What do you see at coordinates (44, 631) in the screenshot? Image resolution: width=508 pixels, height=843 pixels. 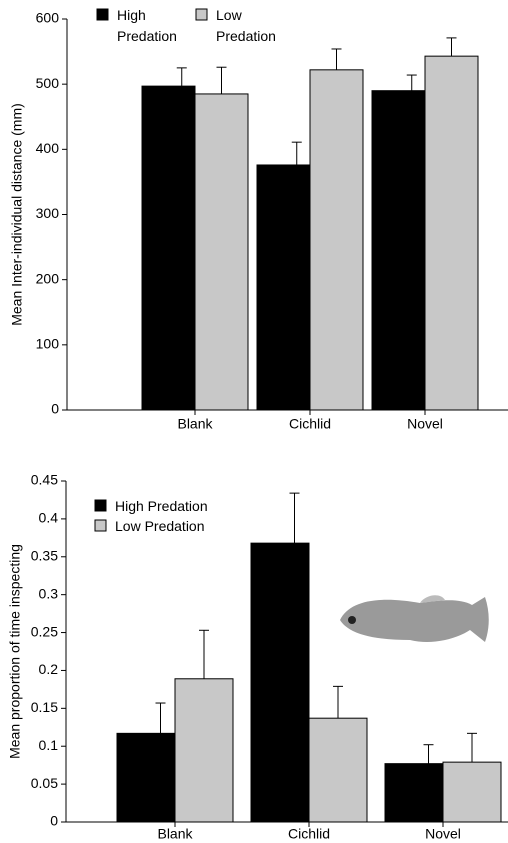 I see `y-tick-label: 0.25` at bounding box center [44, 631].